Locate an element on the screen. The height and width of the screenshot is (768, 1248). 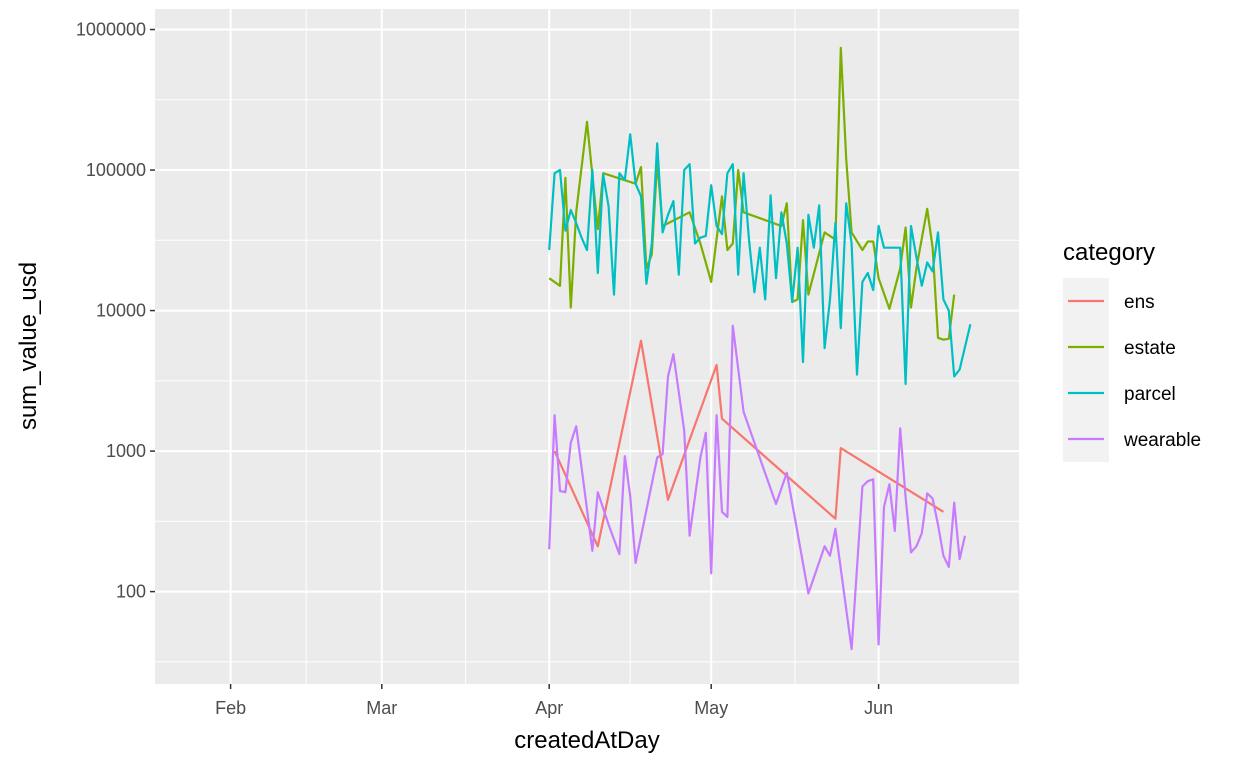
series-line-estate is located at coordinates (752, 193).